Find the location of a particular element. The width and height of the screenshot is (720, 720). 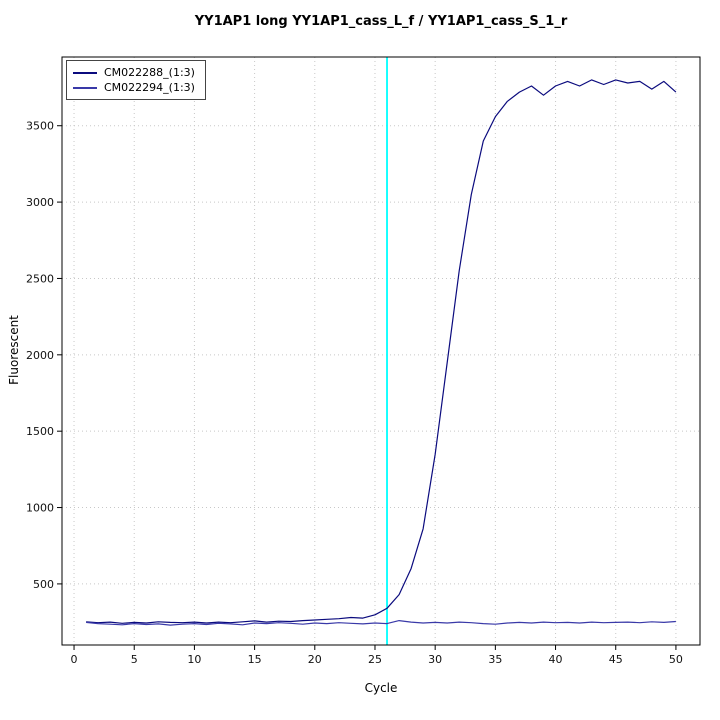

x-tick-label: 15 is located at coordinates (255, 659).